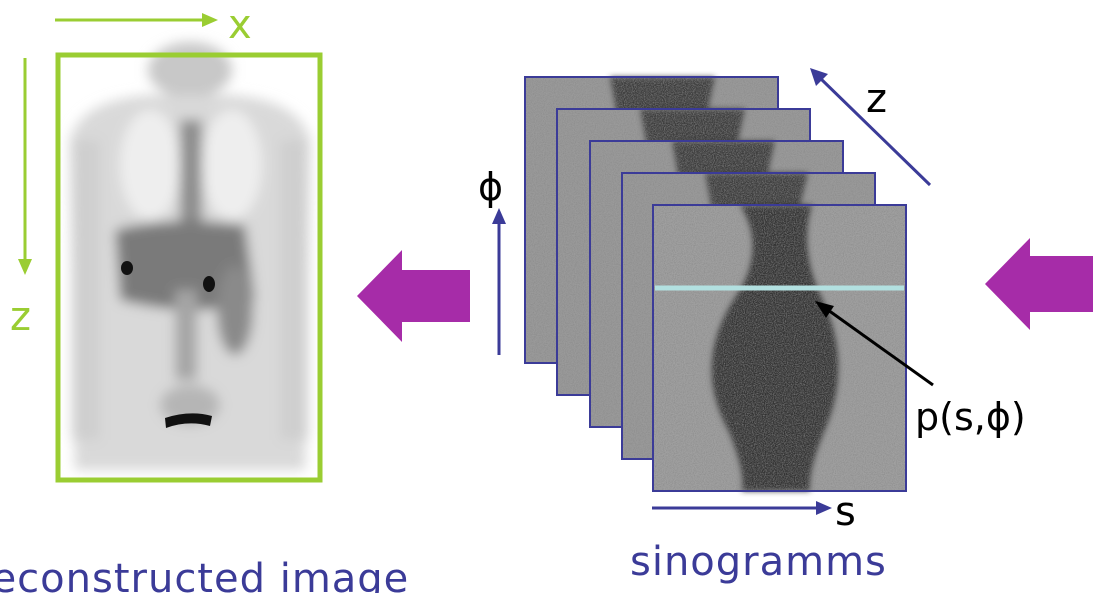 The image size is (1093, 593). Describe the element at coordinates (742, 508) in the screenshot. I see `s-axis-arrow` at that location.